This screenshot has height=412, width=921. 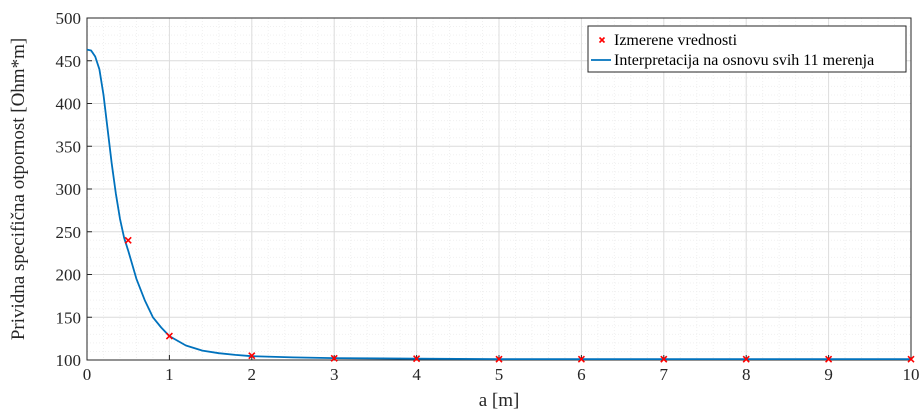 I want to click on x-tick-label: 1, so click(x=169, y=374).